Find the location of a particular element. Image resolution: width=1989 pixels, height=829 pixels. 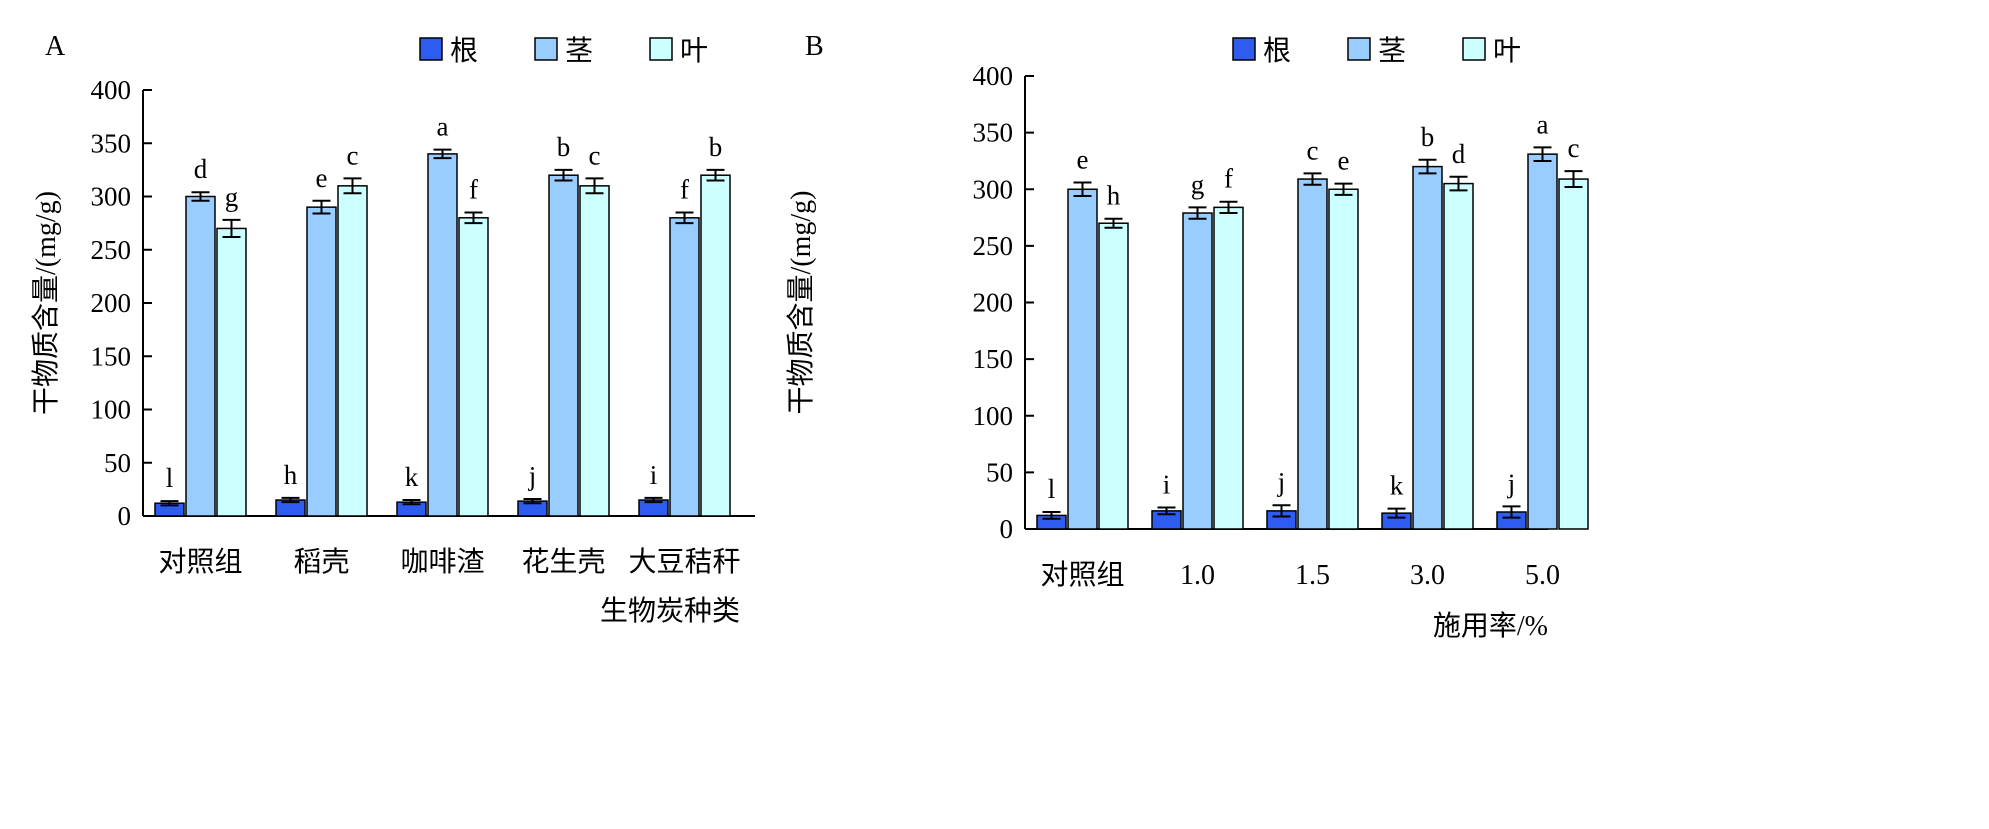

x-tick-label: 花生壳 is located at coordinates (563, 562).